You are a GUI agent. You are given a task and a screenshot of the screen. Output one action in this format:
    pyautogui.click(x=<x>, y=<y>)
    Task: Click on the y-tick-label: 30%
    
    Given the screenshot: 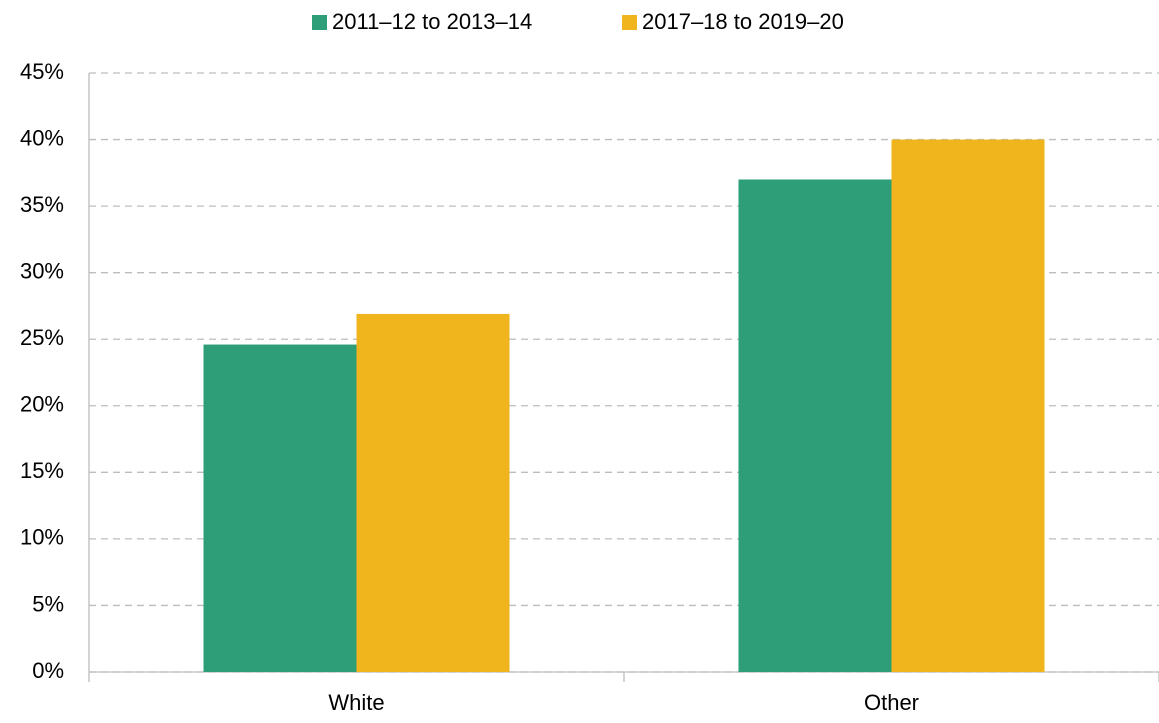 What is the action you would take?
    pyautogui.click(x=42, y=270)
    